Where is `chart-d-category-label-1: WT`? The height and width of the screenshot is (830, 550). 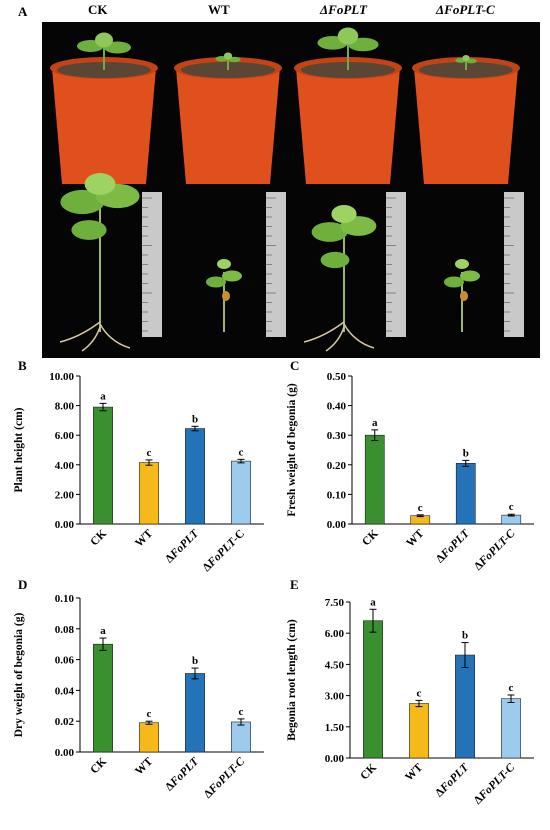
chart-d-category-label-1: WT is located at coordinates (144, 766).